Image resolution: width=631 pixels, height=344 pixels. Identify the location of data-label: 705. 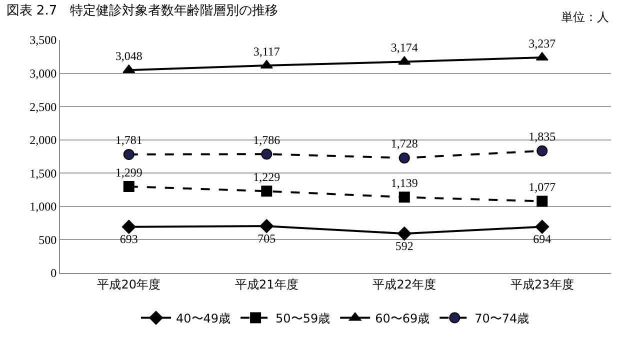
(267, 238).